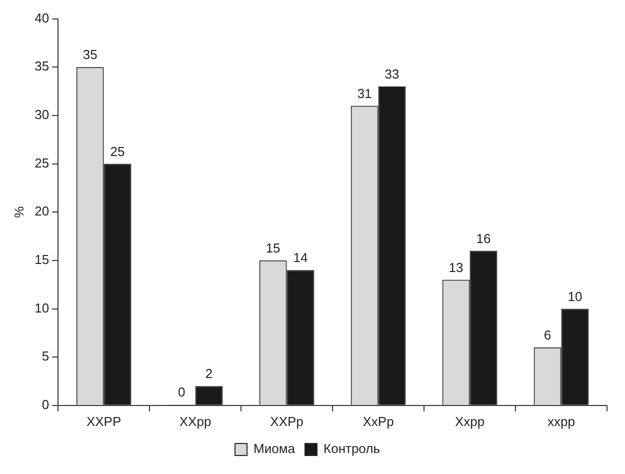 The image size is (625, 474). I want to click on x-tick-label: XXPP, so click(104, 421).